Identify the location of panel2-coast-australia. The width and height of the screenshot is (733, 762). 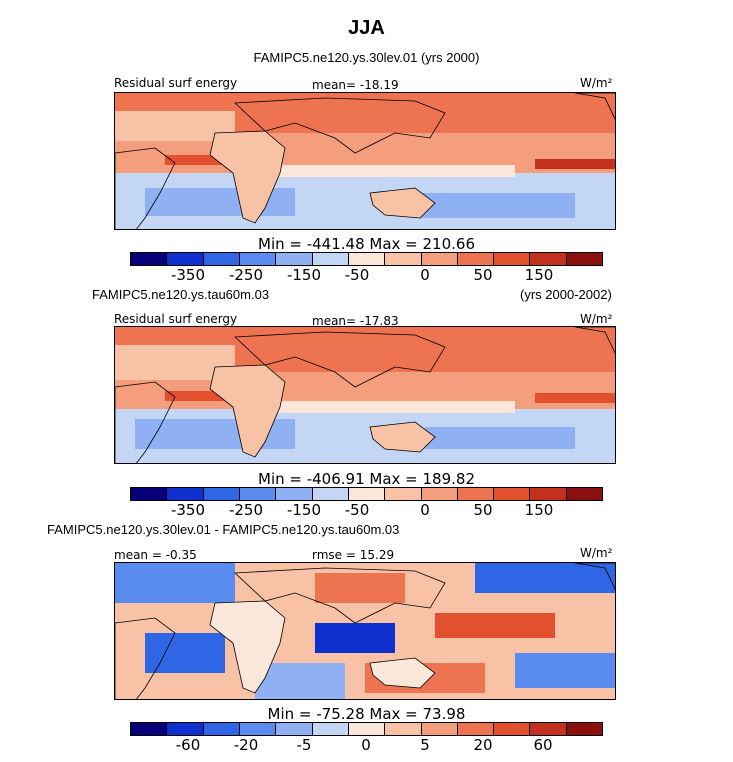
(402, 437).